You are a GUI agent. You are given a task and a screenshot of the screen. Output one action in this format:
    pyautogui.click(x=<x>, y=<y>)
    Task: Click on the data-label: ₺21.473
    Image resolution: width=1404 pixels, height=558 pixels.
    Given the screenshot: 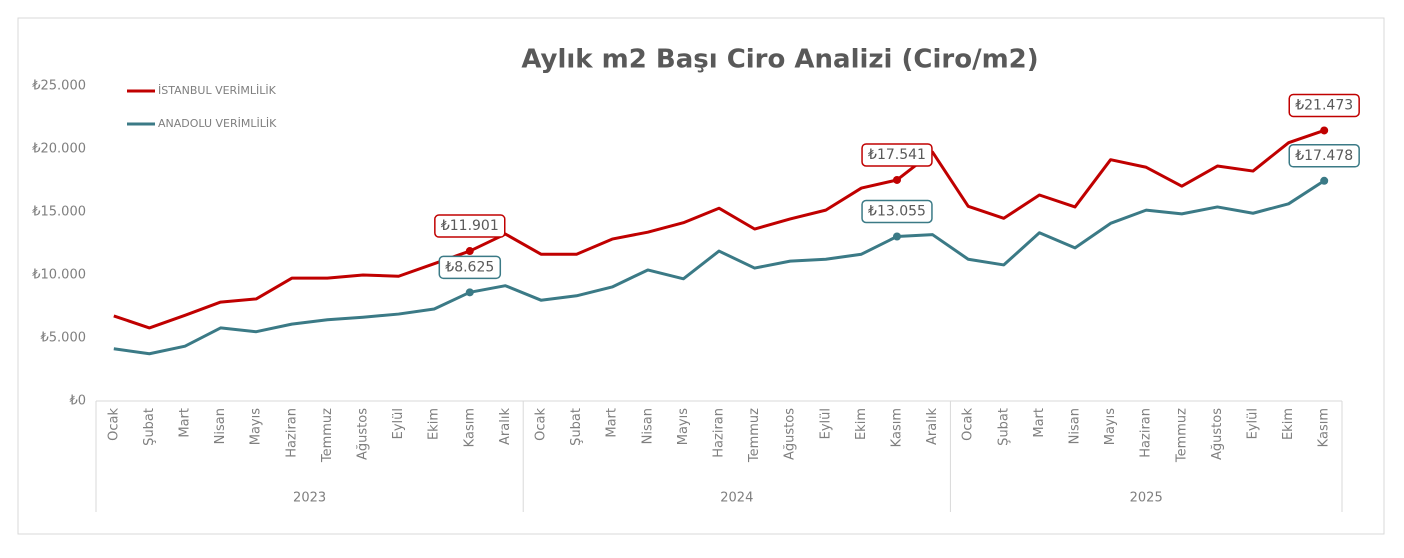 What is the action you would take?
    pyautogui.click(x=1324, y=105)
    